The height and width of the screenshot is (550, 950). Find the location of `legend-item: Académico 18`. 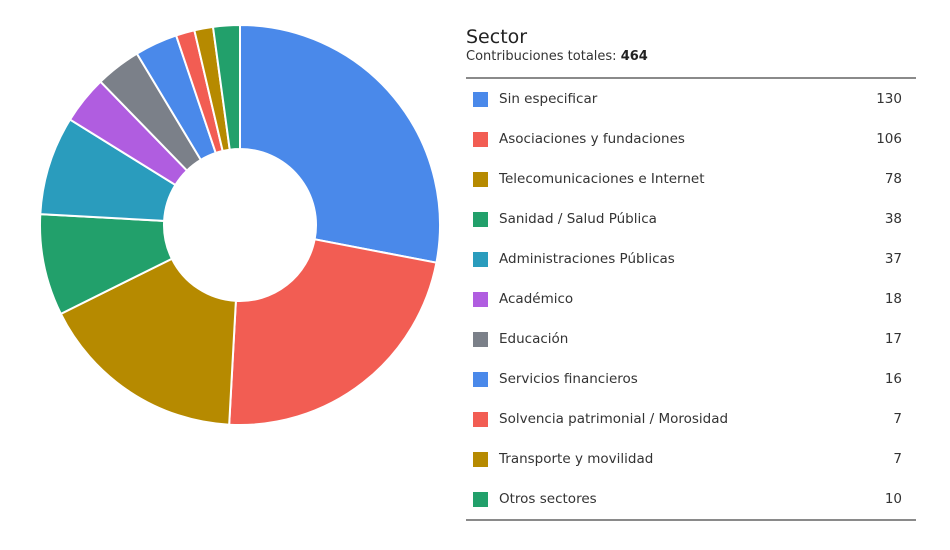

legend-item: Académico 18 is located at coordinates (691, 299).